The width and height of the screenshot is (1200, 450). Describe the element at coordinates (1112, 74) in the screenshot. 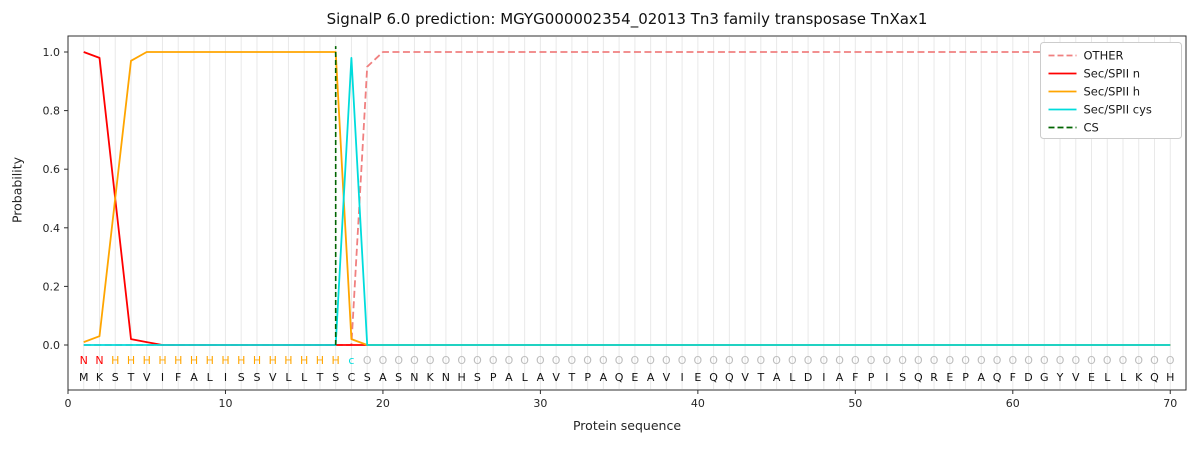

I see `legend-label: Sec/SPII n` at that location.